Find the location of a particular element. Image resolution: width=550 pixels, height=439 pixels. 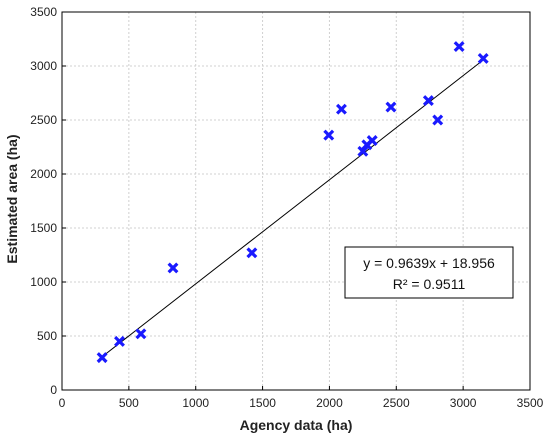

y-tick-label: 500 is located at coordinates (47, 336).